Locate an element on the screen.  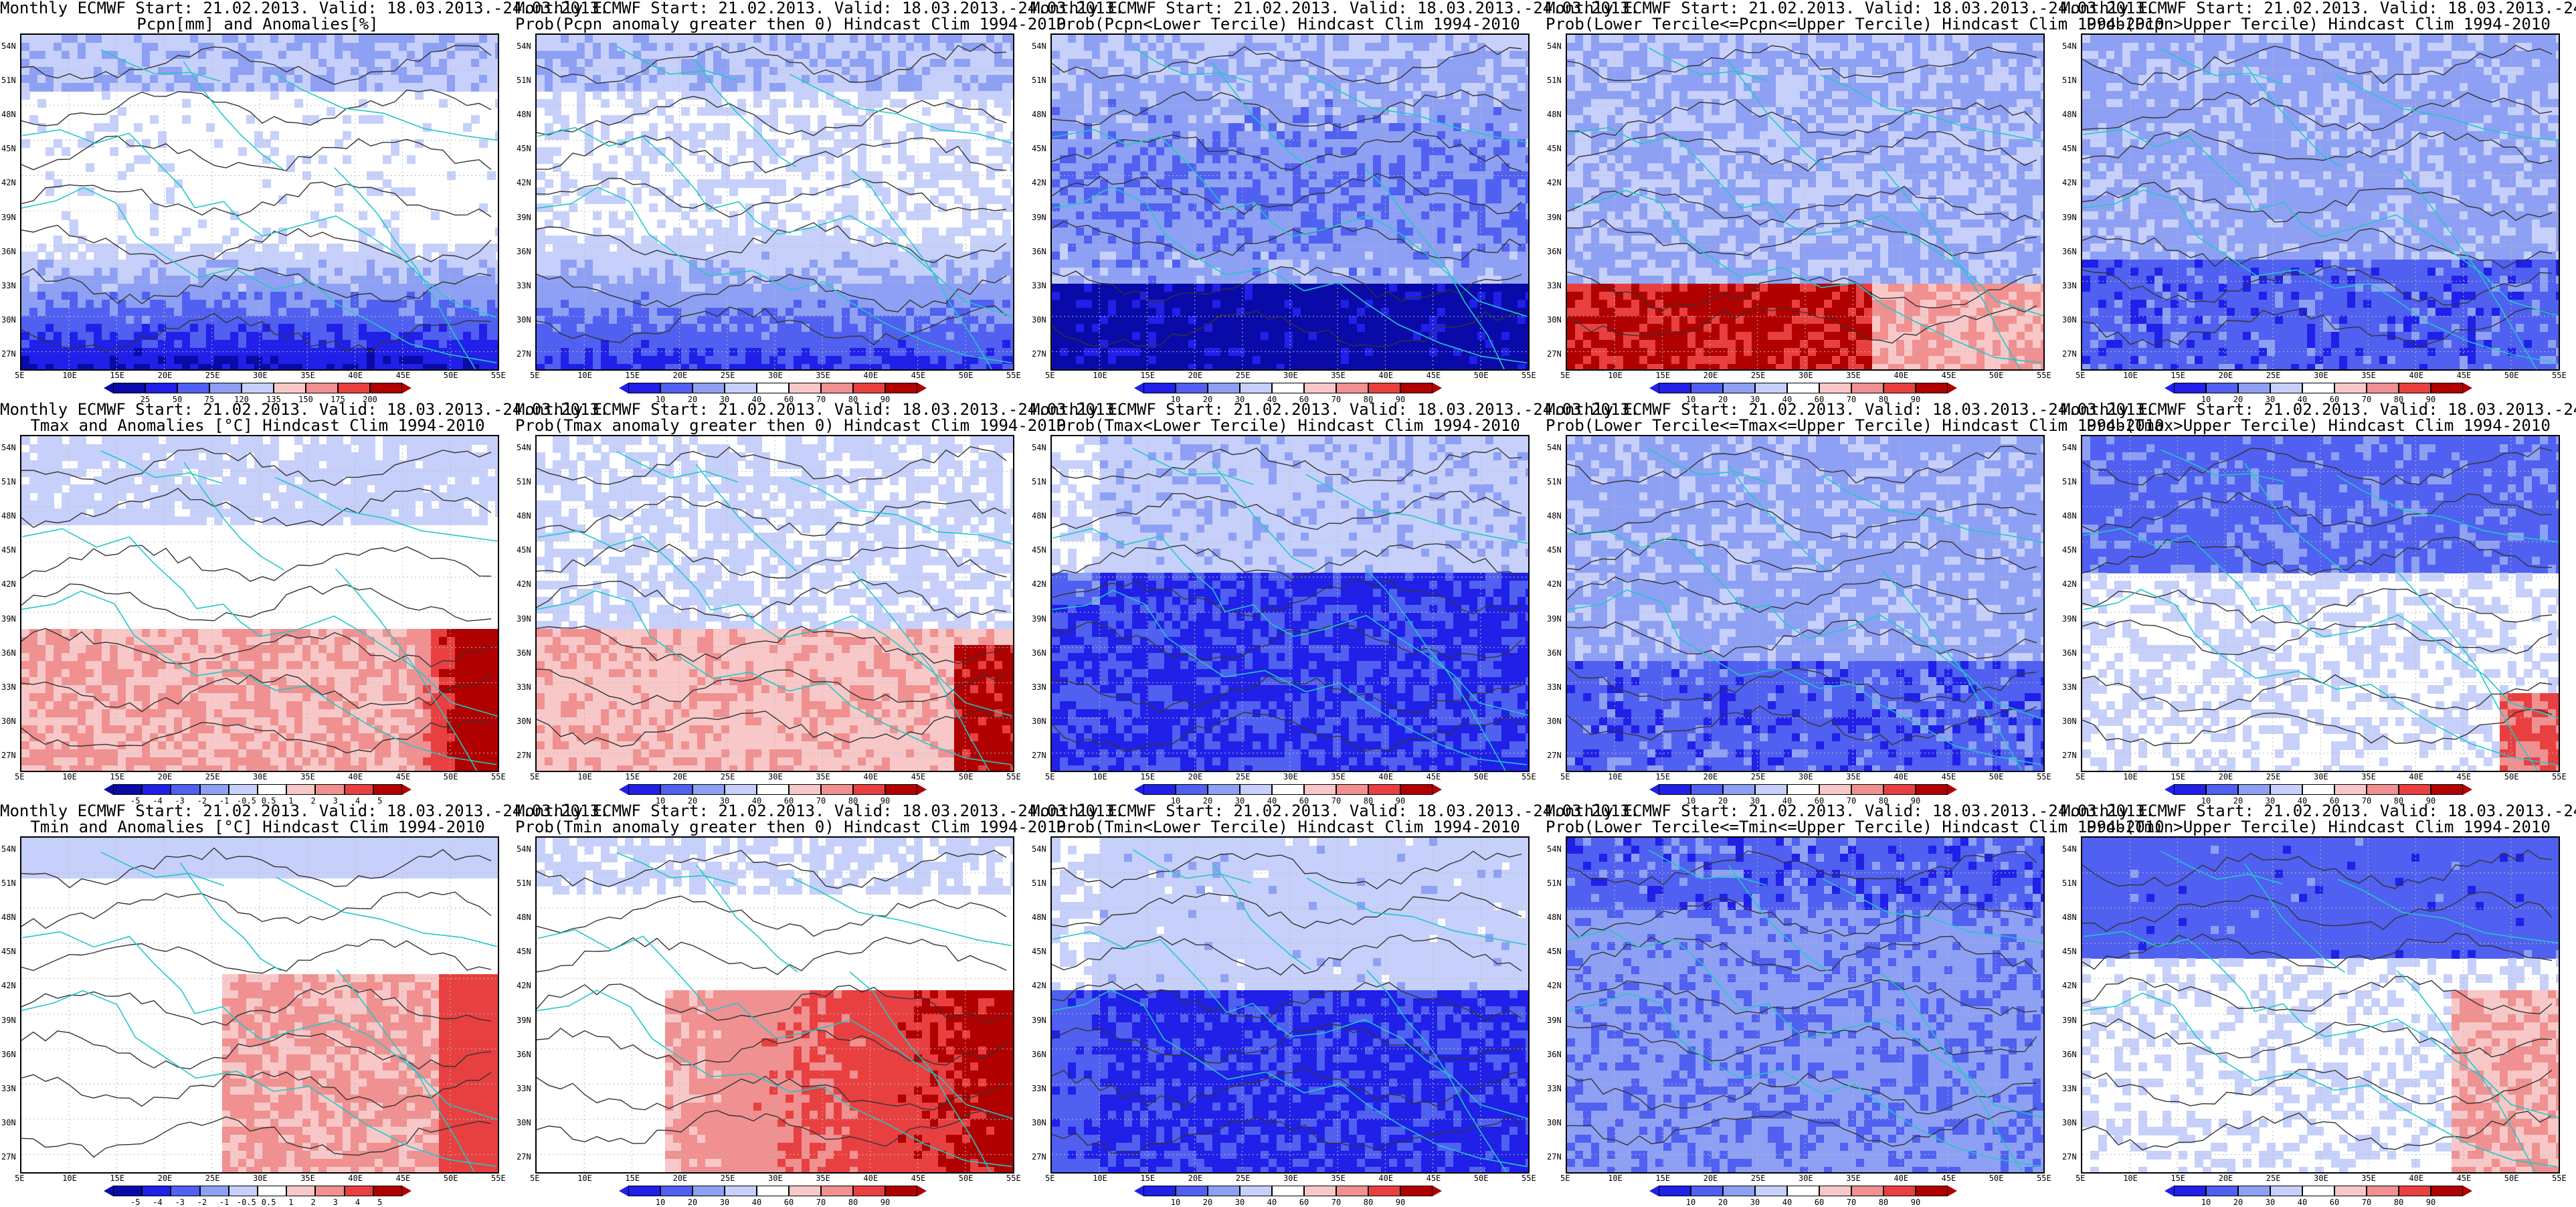
lat-label: 45N is located at coordinates (524, 550).